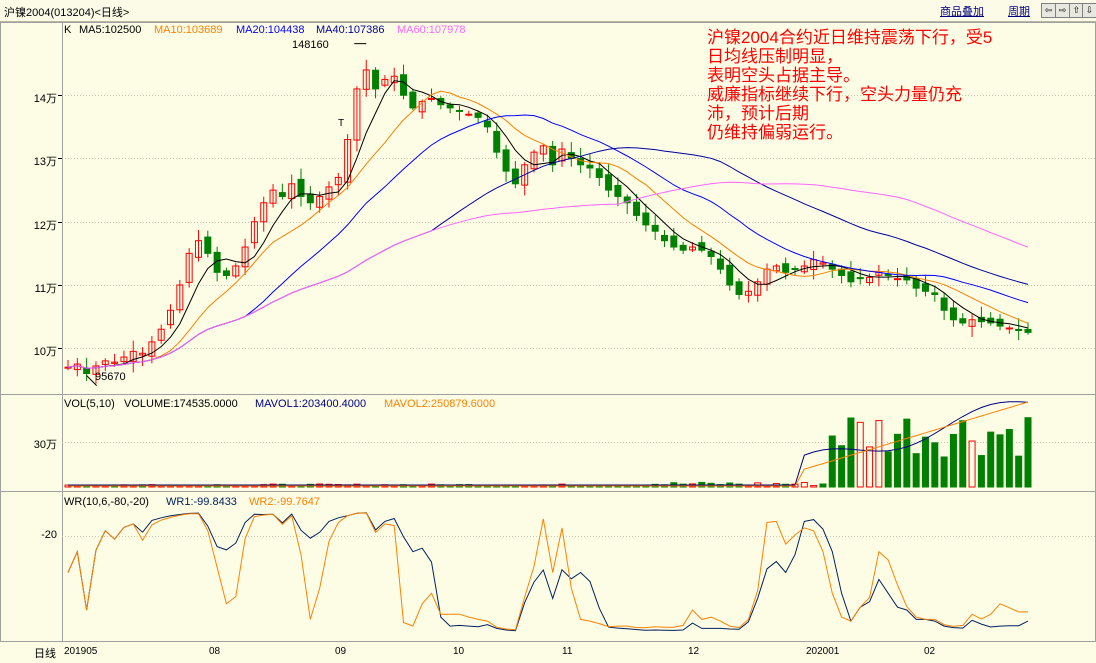 The image size is (1096, 663). Describe the element at coordinates (459, 651) in the screenshot. I see `x-tick-10: 10` at that location.